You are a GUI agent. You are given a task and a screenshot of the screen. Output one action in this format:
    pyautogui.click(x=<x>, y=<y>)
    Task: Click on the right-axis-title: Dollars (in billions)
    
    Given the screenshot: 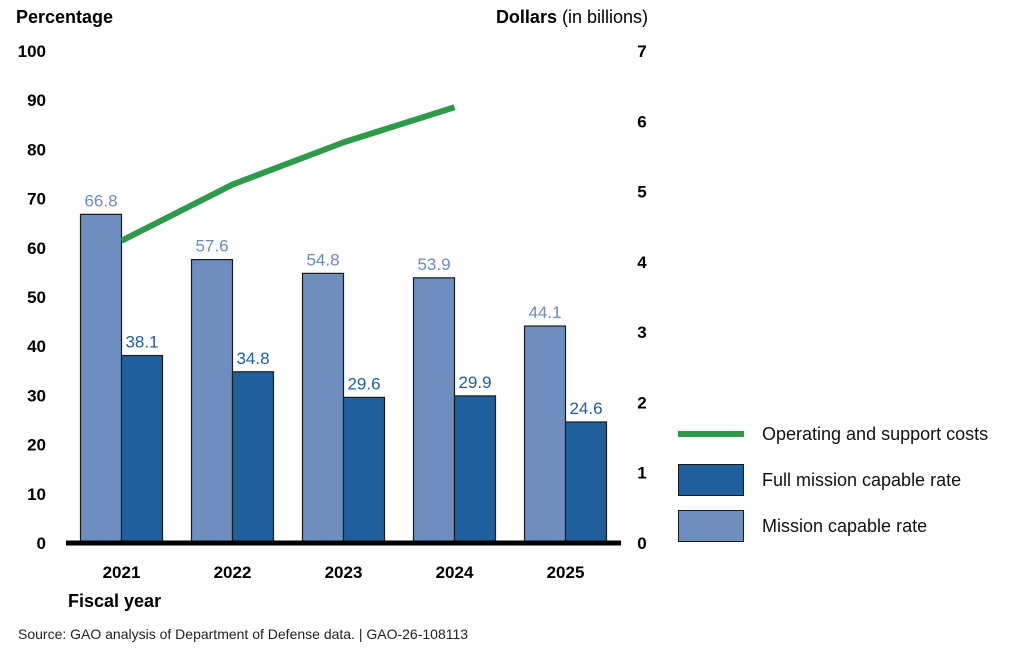 What is the action you would take?
    pyautogui.click(x=572, y=17)
    